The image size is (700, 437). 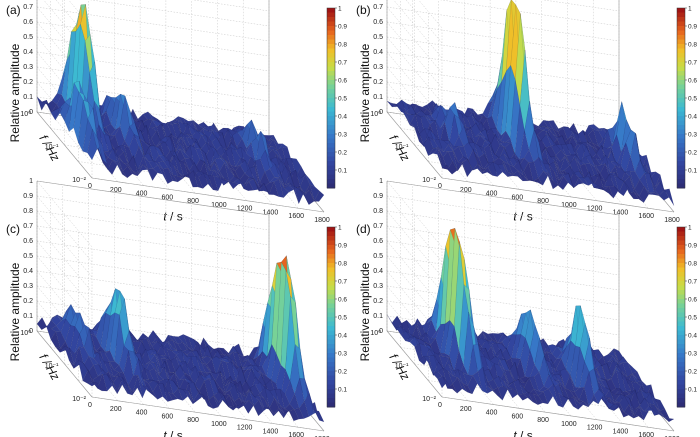 What do you see at coordinates (378, 196) in the screenshot?
I see `z-tick-label: 0.9` at bounding box center [378, 196].